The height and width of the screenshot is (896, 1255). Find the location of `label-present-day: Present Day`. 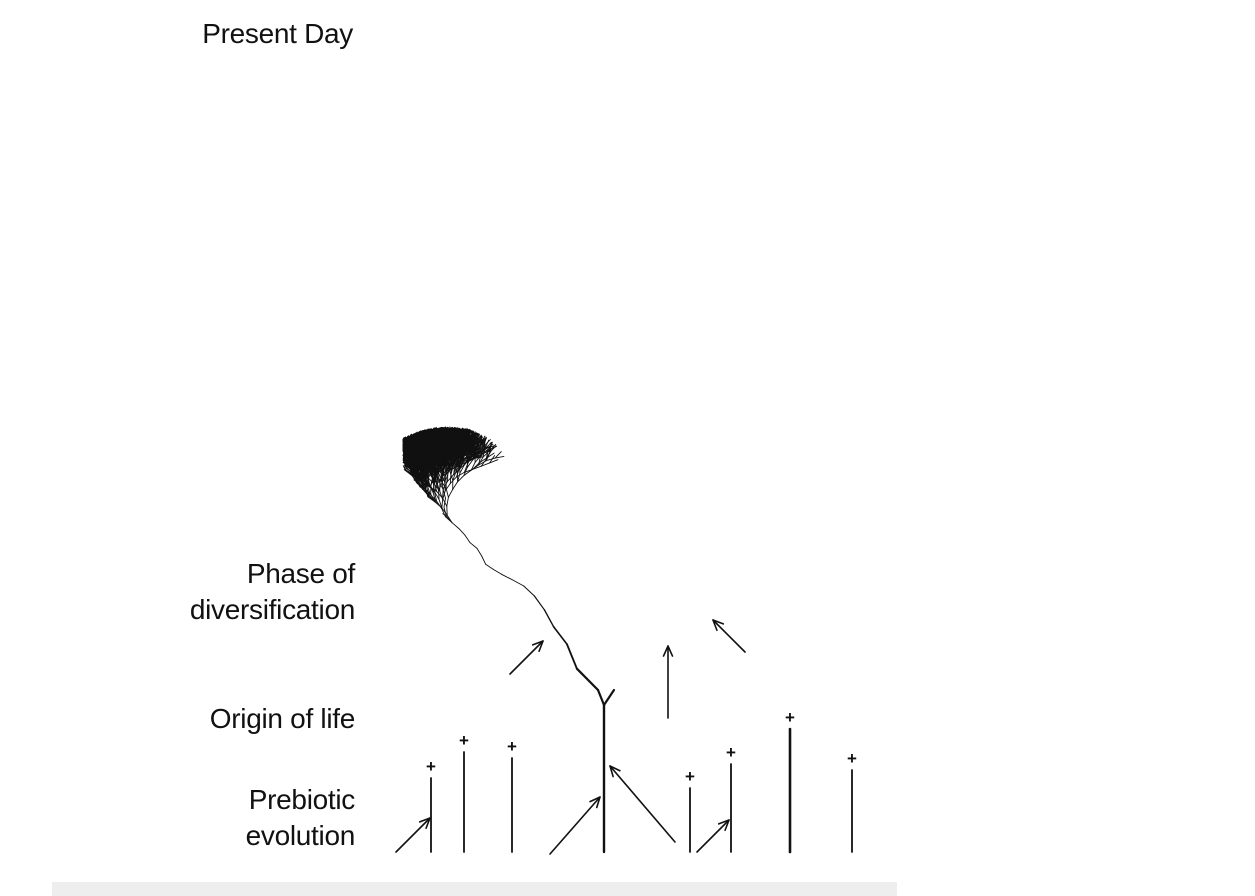

label-present-day: Present Day is located at coordinates (277, 33).